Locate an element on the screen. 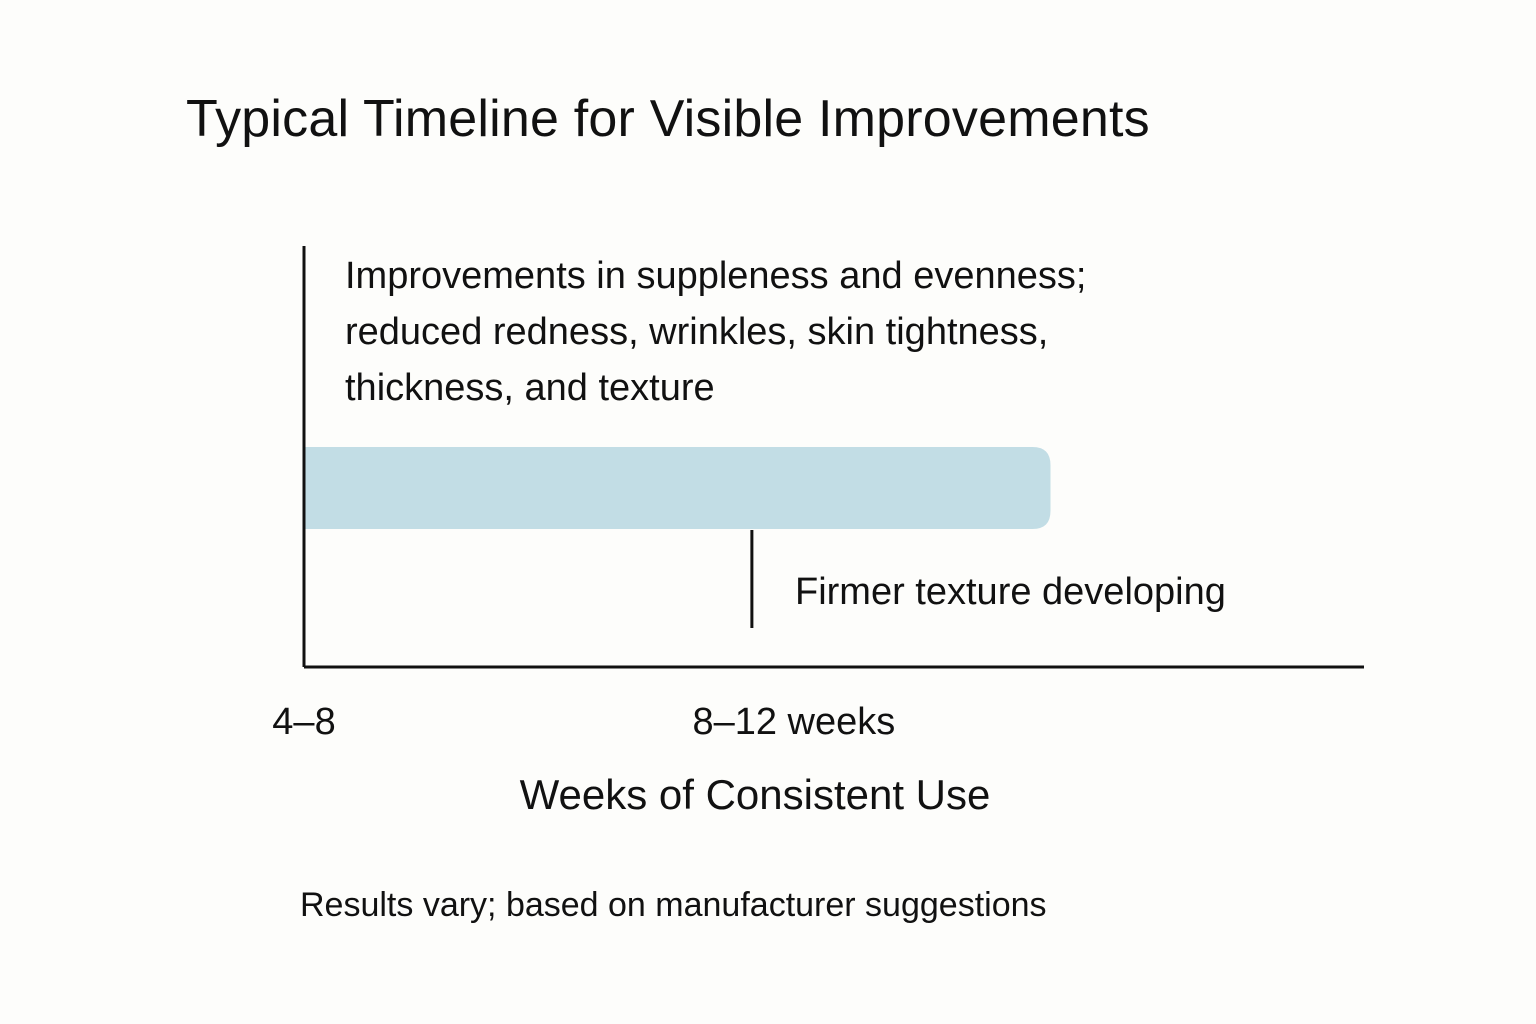 This screenshot has width=1536, height=1024. x-axis-label: Weeks of Consistent Use is located at coordinates (755, 794).